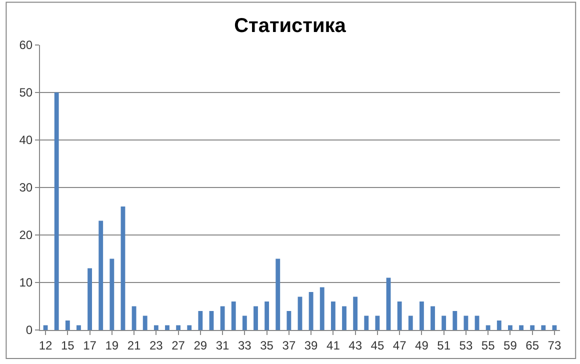 The width and height of the screenshot is (580, 364). Describe the element at coordinates (223, 345) in the screenshot. I see `x-tick-label: 31` at that location.